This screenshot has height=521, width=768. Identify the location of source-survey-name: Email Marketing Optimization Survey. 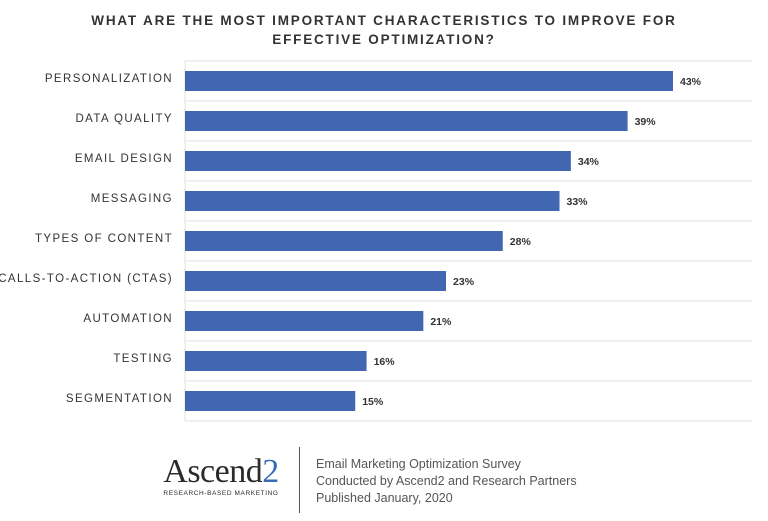
(418, 464).